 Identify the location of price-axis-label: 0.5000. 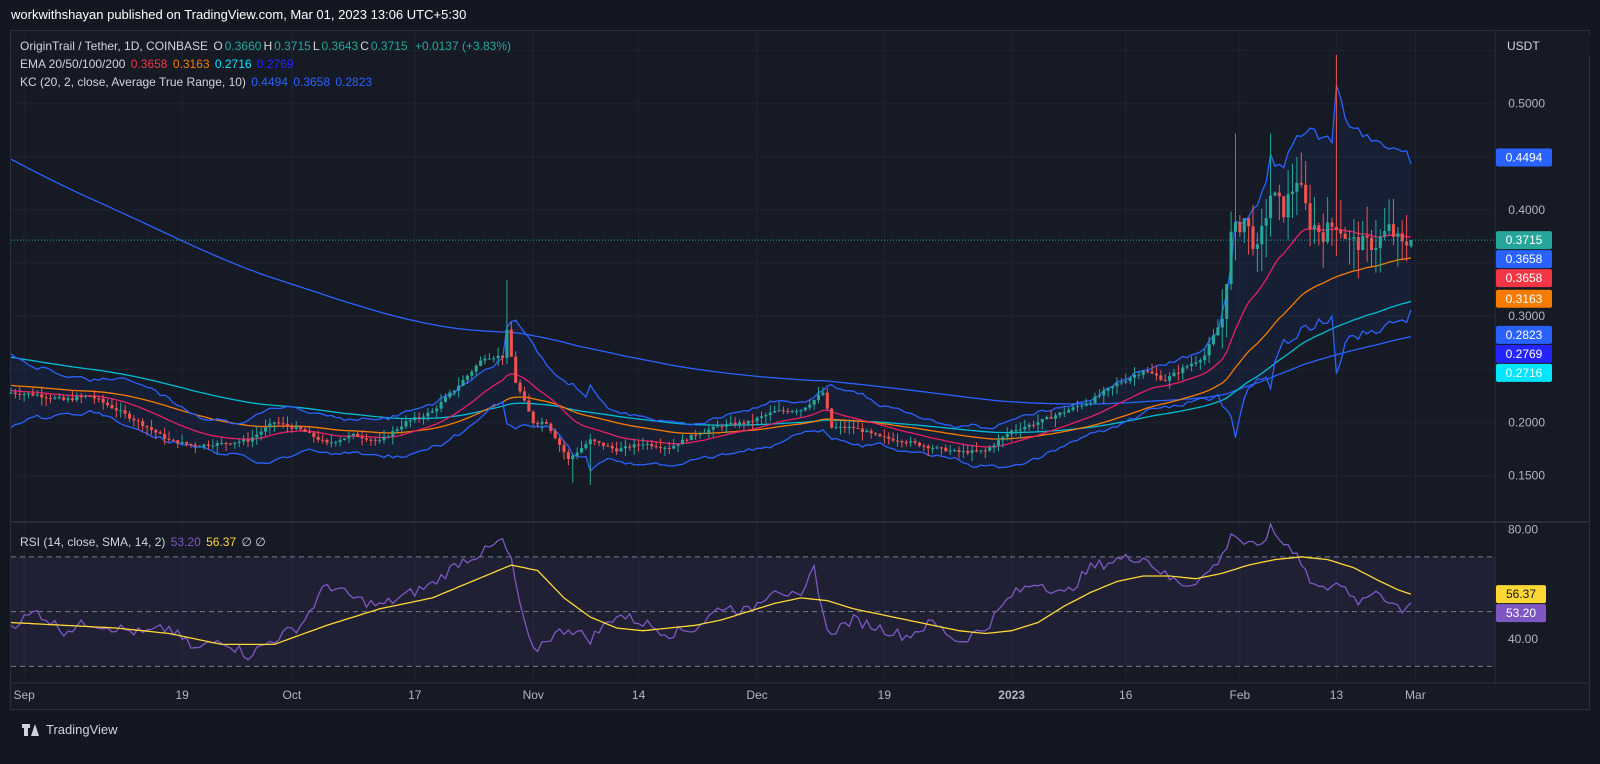
(1526, 104).